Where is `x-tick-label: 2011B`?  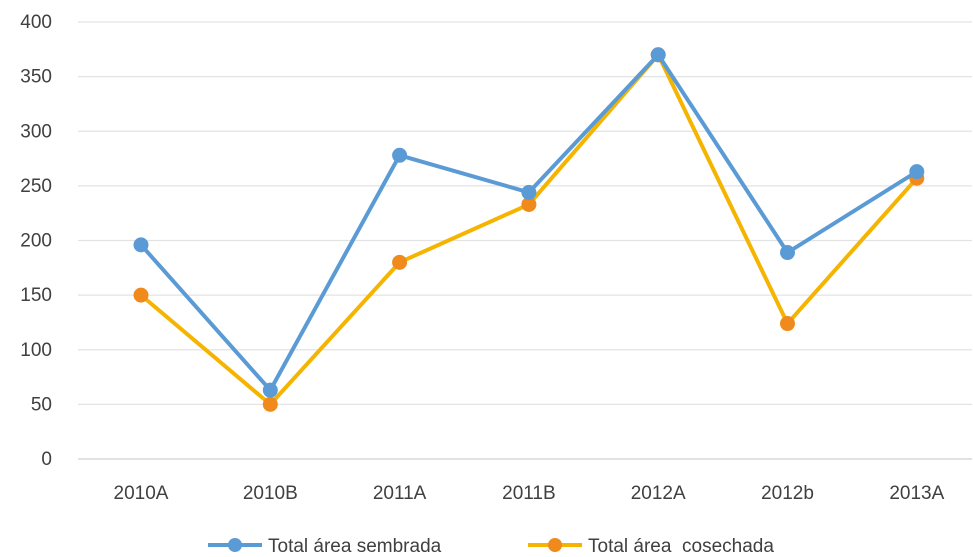 x-tick-label: 2011B is located at coordinates (529, 493).